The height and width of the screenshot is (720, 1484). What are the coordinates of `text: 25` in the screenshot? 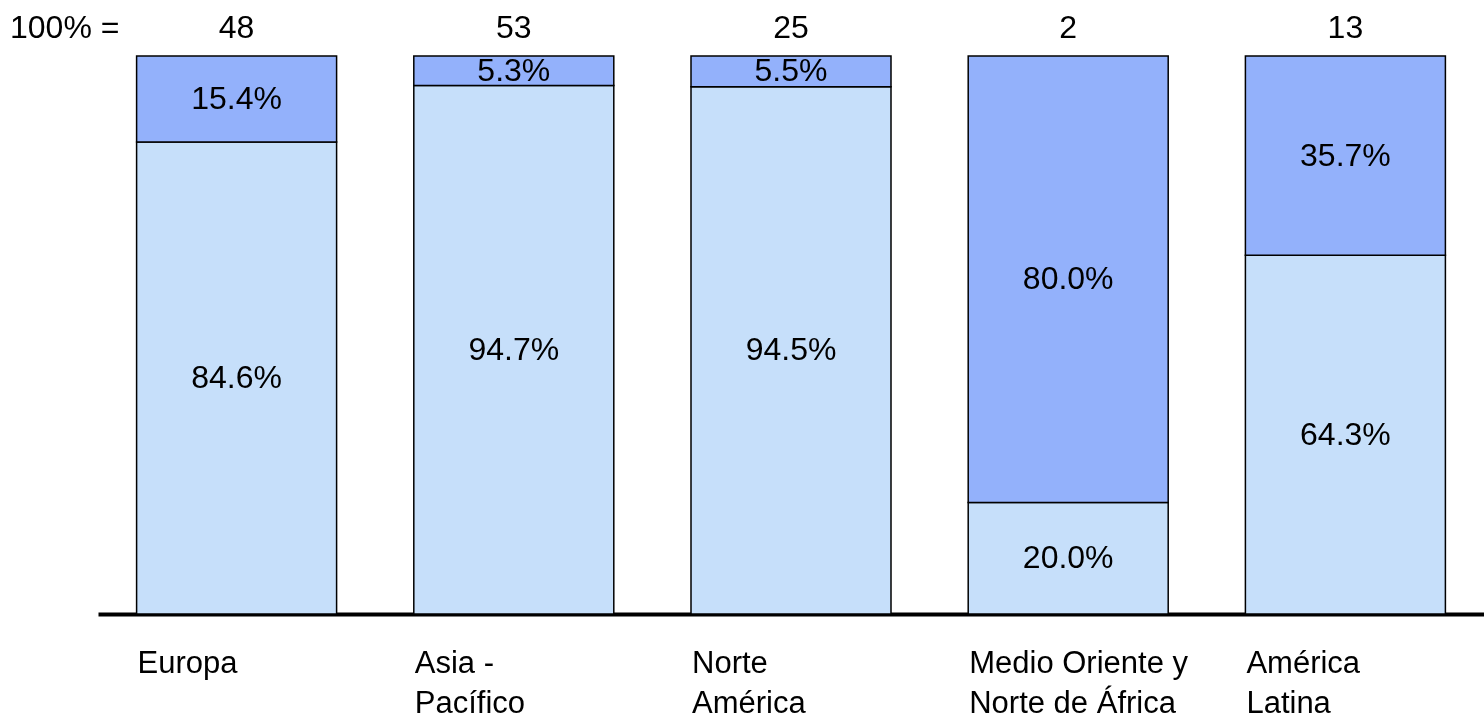 It's located at (791, 27).